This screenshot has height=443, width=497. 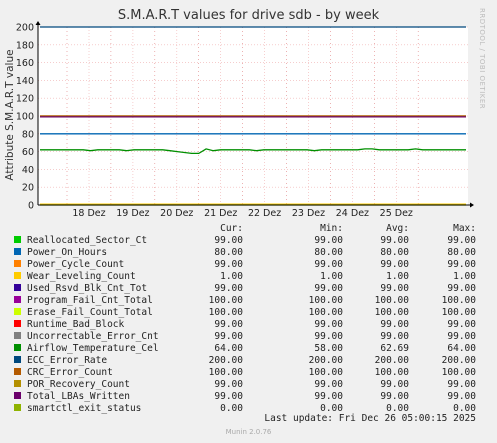 I want to click on x-tick-label: 21 Dez, so click(x=220, y=213).